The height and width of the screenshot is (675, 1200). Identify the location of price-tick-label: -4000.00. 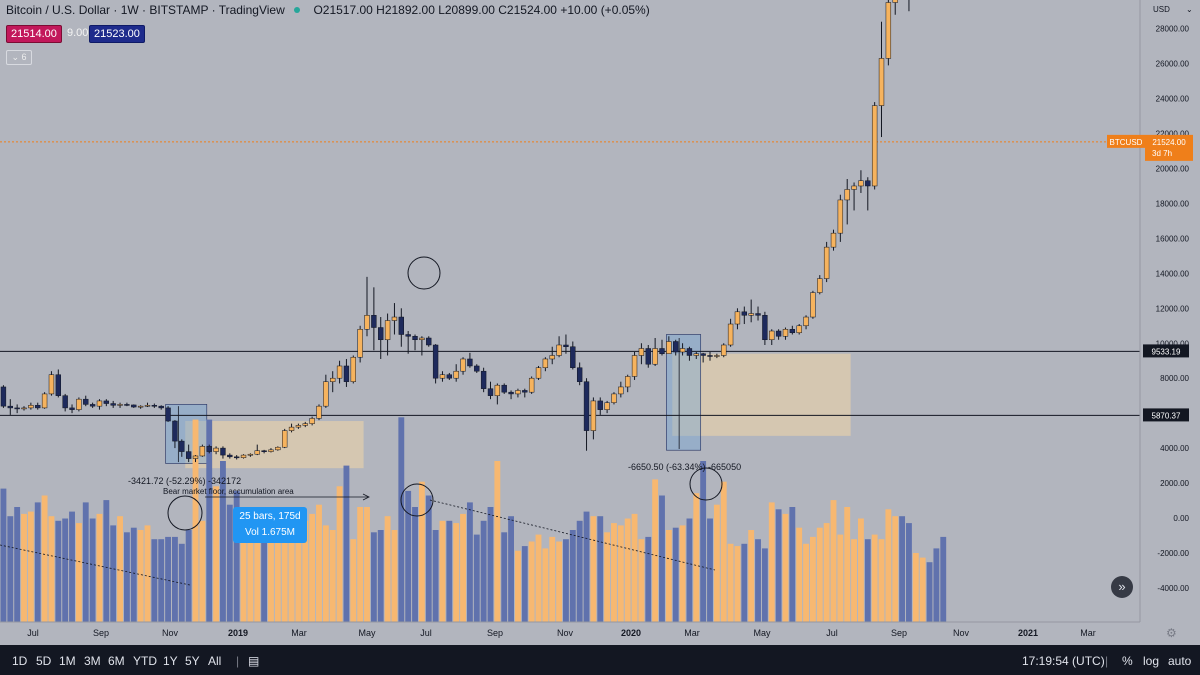
(1173, 588).